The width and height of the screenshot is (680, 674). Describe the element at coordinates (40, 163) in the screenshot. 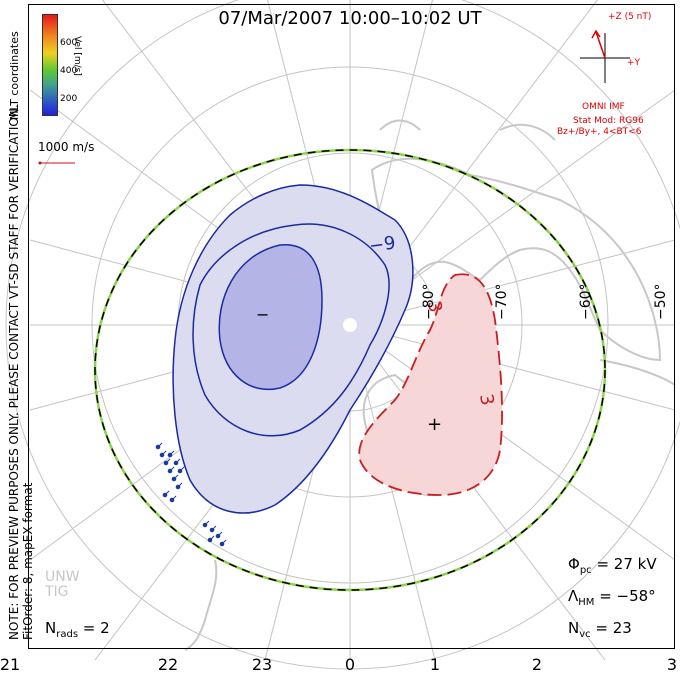

I see `velocity-scale-dot` at that location.